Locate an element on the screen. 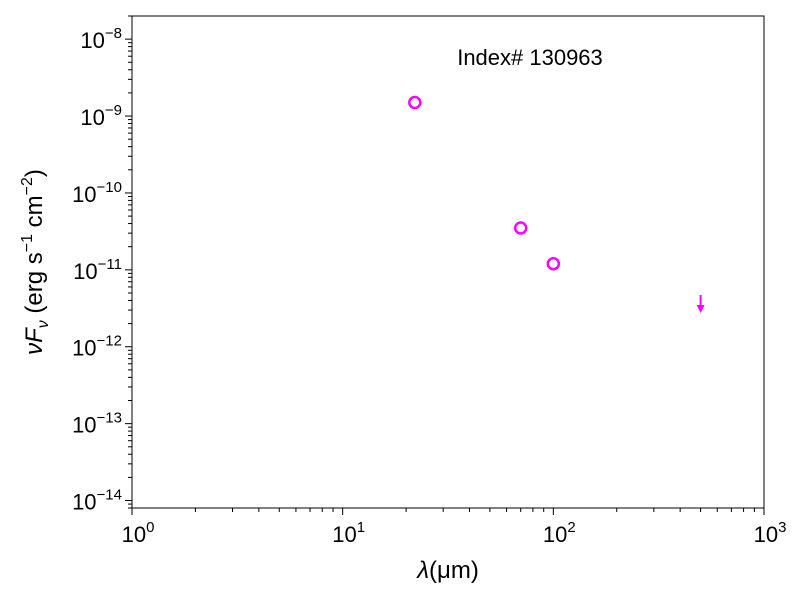 Image resolution: width=800 pixels, height=600 pixels. y-tick-label: 10⁻¹¹ is located at coordinates (97, 270).